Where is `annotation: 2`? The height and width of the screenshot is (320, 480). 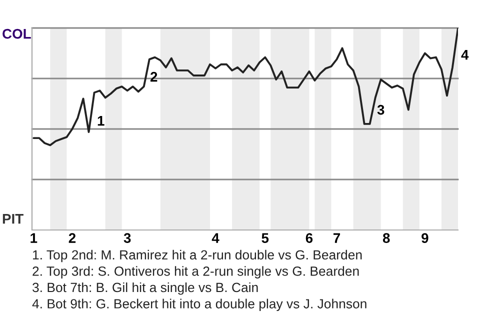 annotation: 2 is located at coordinates (154, 77).